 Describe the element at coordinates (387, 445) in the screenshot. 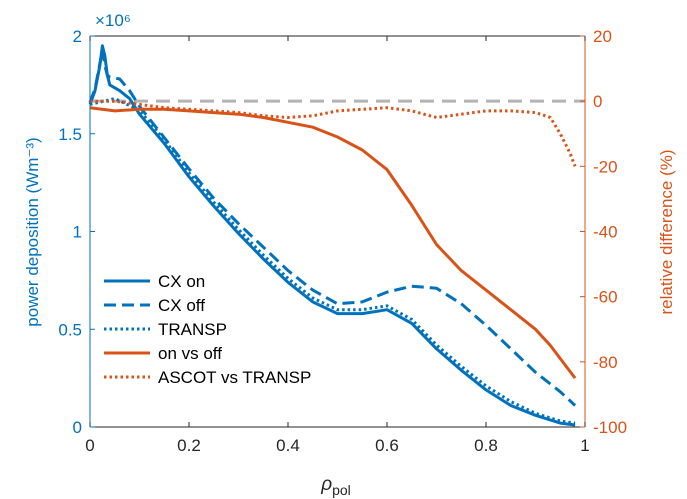

I see `x-tick-label: 0.6` at that location.